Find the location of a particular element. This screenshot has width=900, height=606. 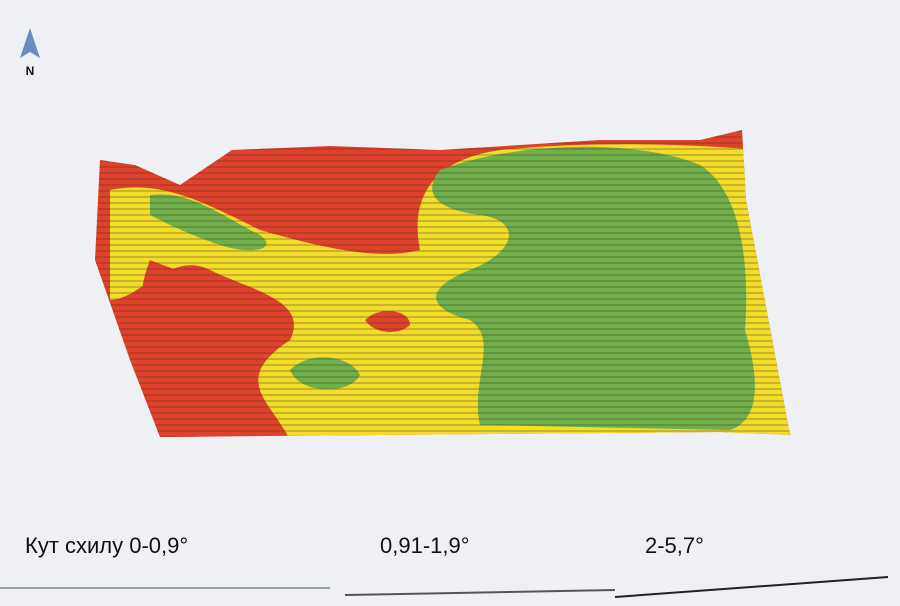

legend: Кут схилу 0-0,9° 0,91-1,9° 2-5,7° is located at coordinates (444, 565).